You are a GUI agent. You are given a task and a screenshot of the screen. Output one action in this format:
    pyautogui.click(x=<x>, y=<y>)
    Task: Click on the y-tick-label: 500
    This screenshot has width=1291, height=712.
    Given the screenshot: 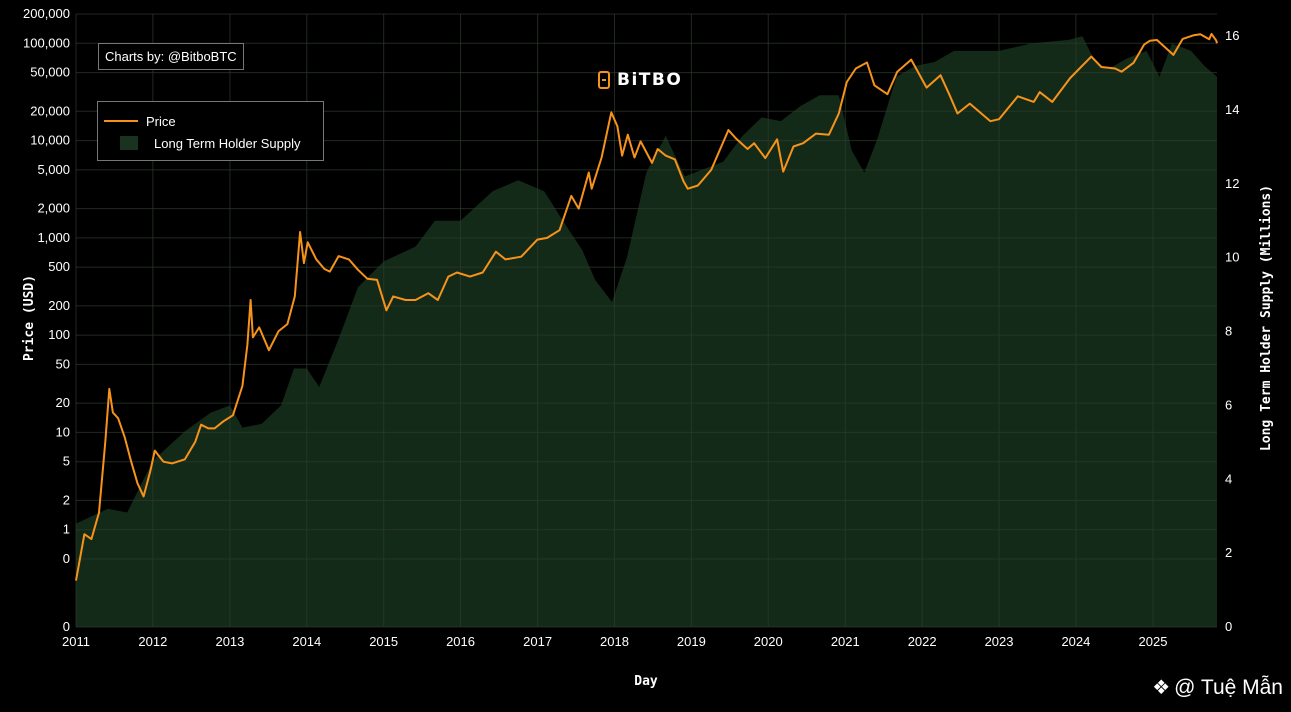 What is the action you would take?
    pyautogui.click(x=59, y=266)
    